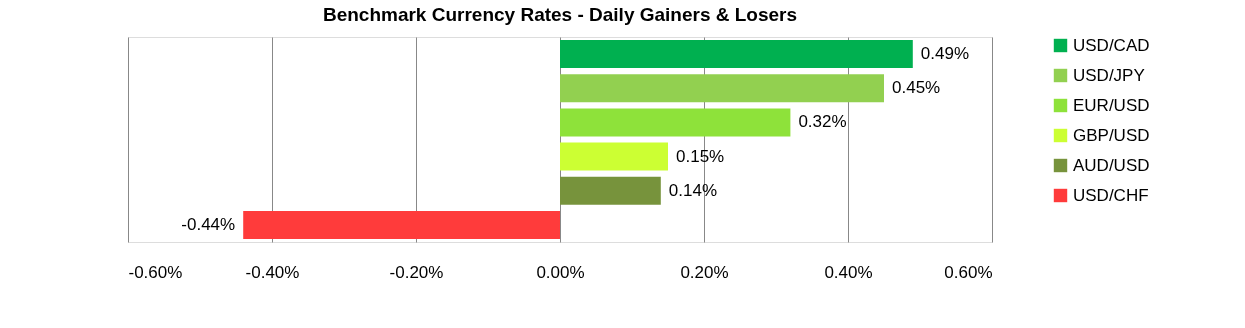 The image size is (1245, 328). I want to click on data-label: 0.32%, so click(822, 122).